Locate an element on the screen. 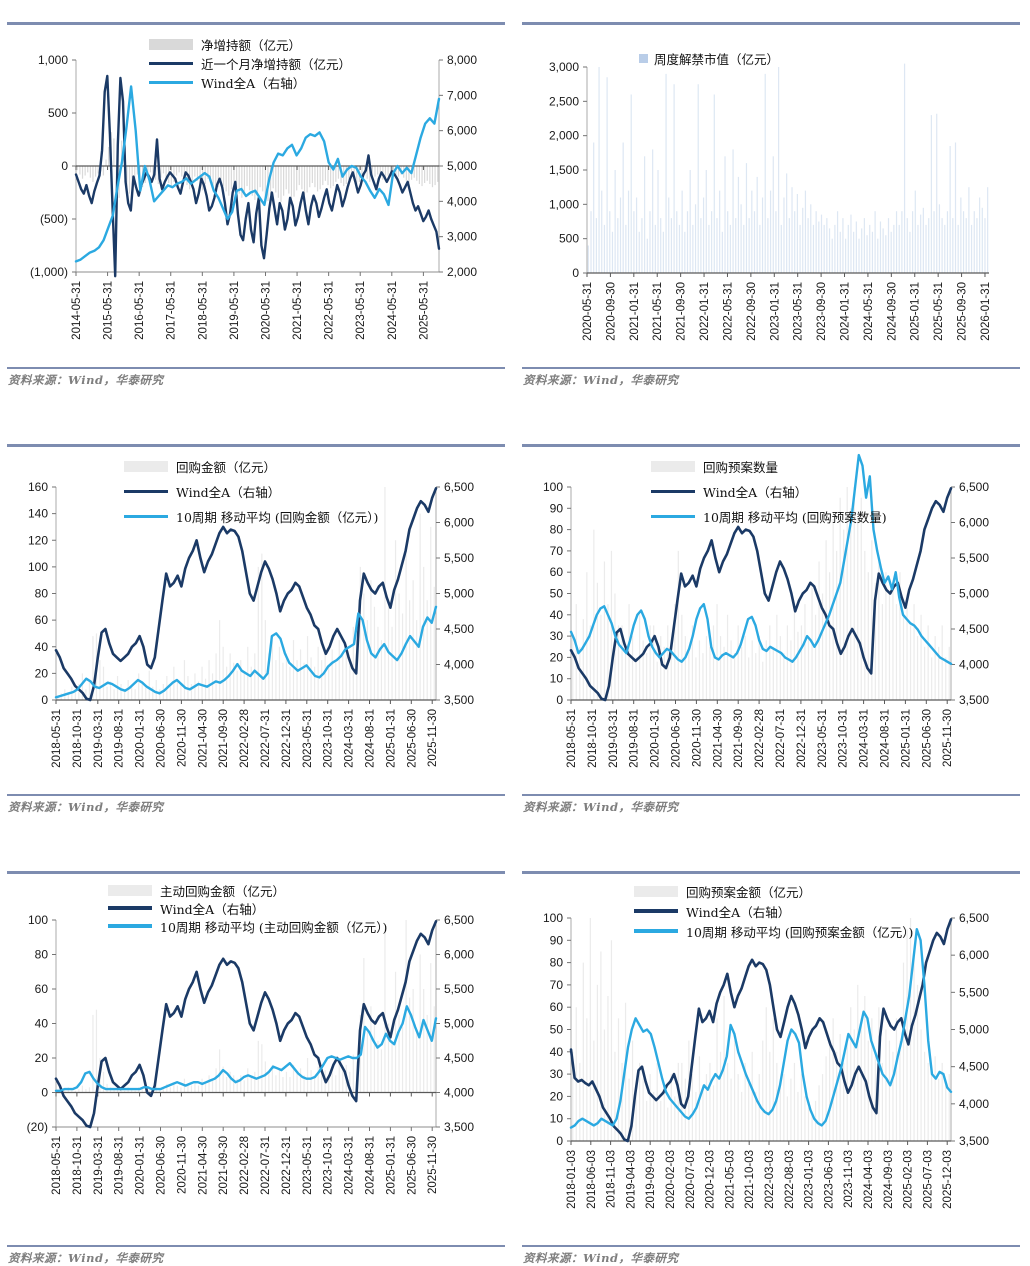 The width and height of the screenshot is (1030, 1266). svg-text: 2023-11-03 is located at coordinates (849, 1179).